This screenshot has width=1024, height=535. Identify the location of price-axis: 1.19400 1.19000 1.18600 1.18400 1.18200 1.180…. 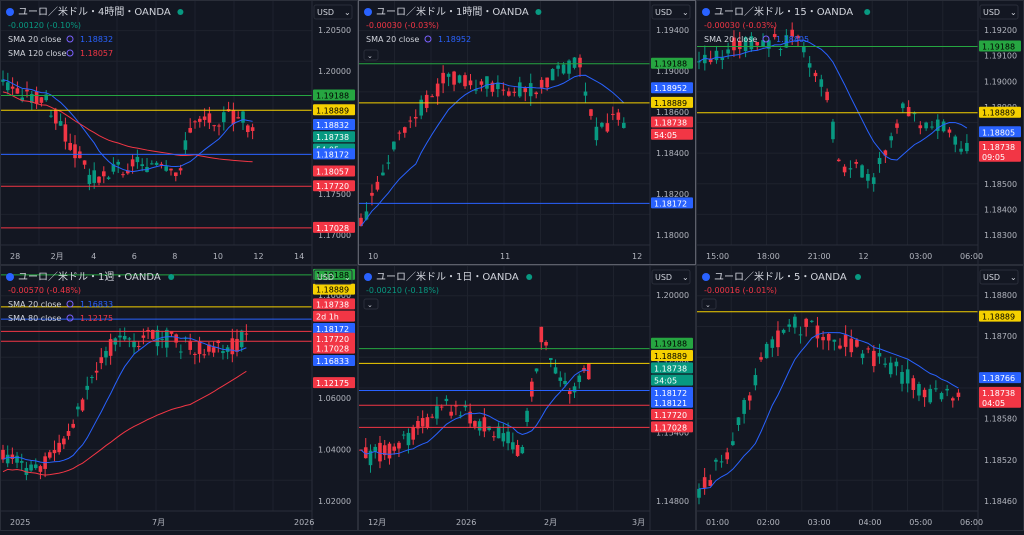
(671, 132).